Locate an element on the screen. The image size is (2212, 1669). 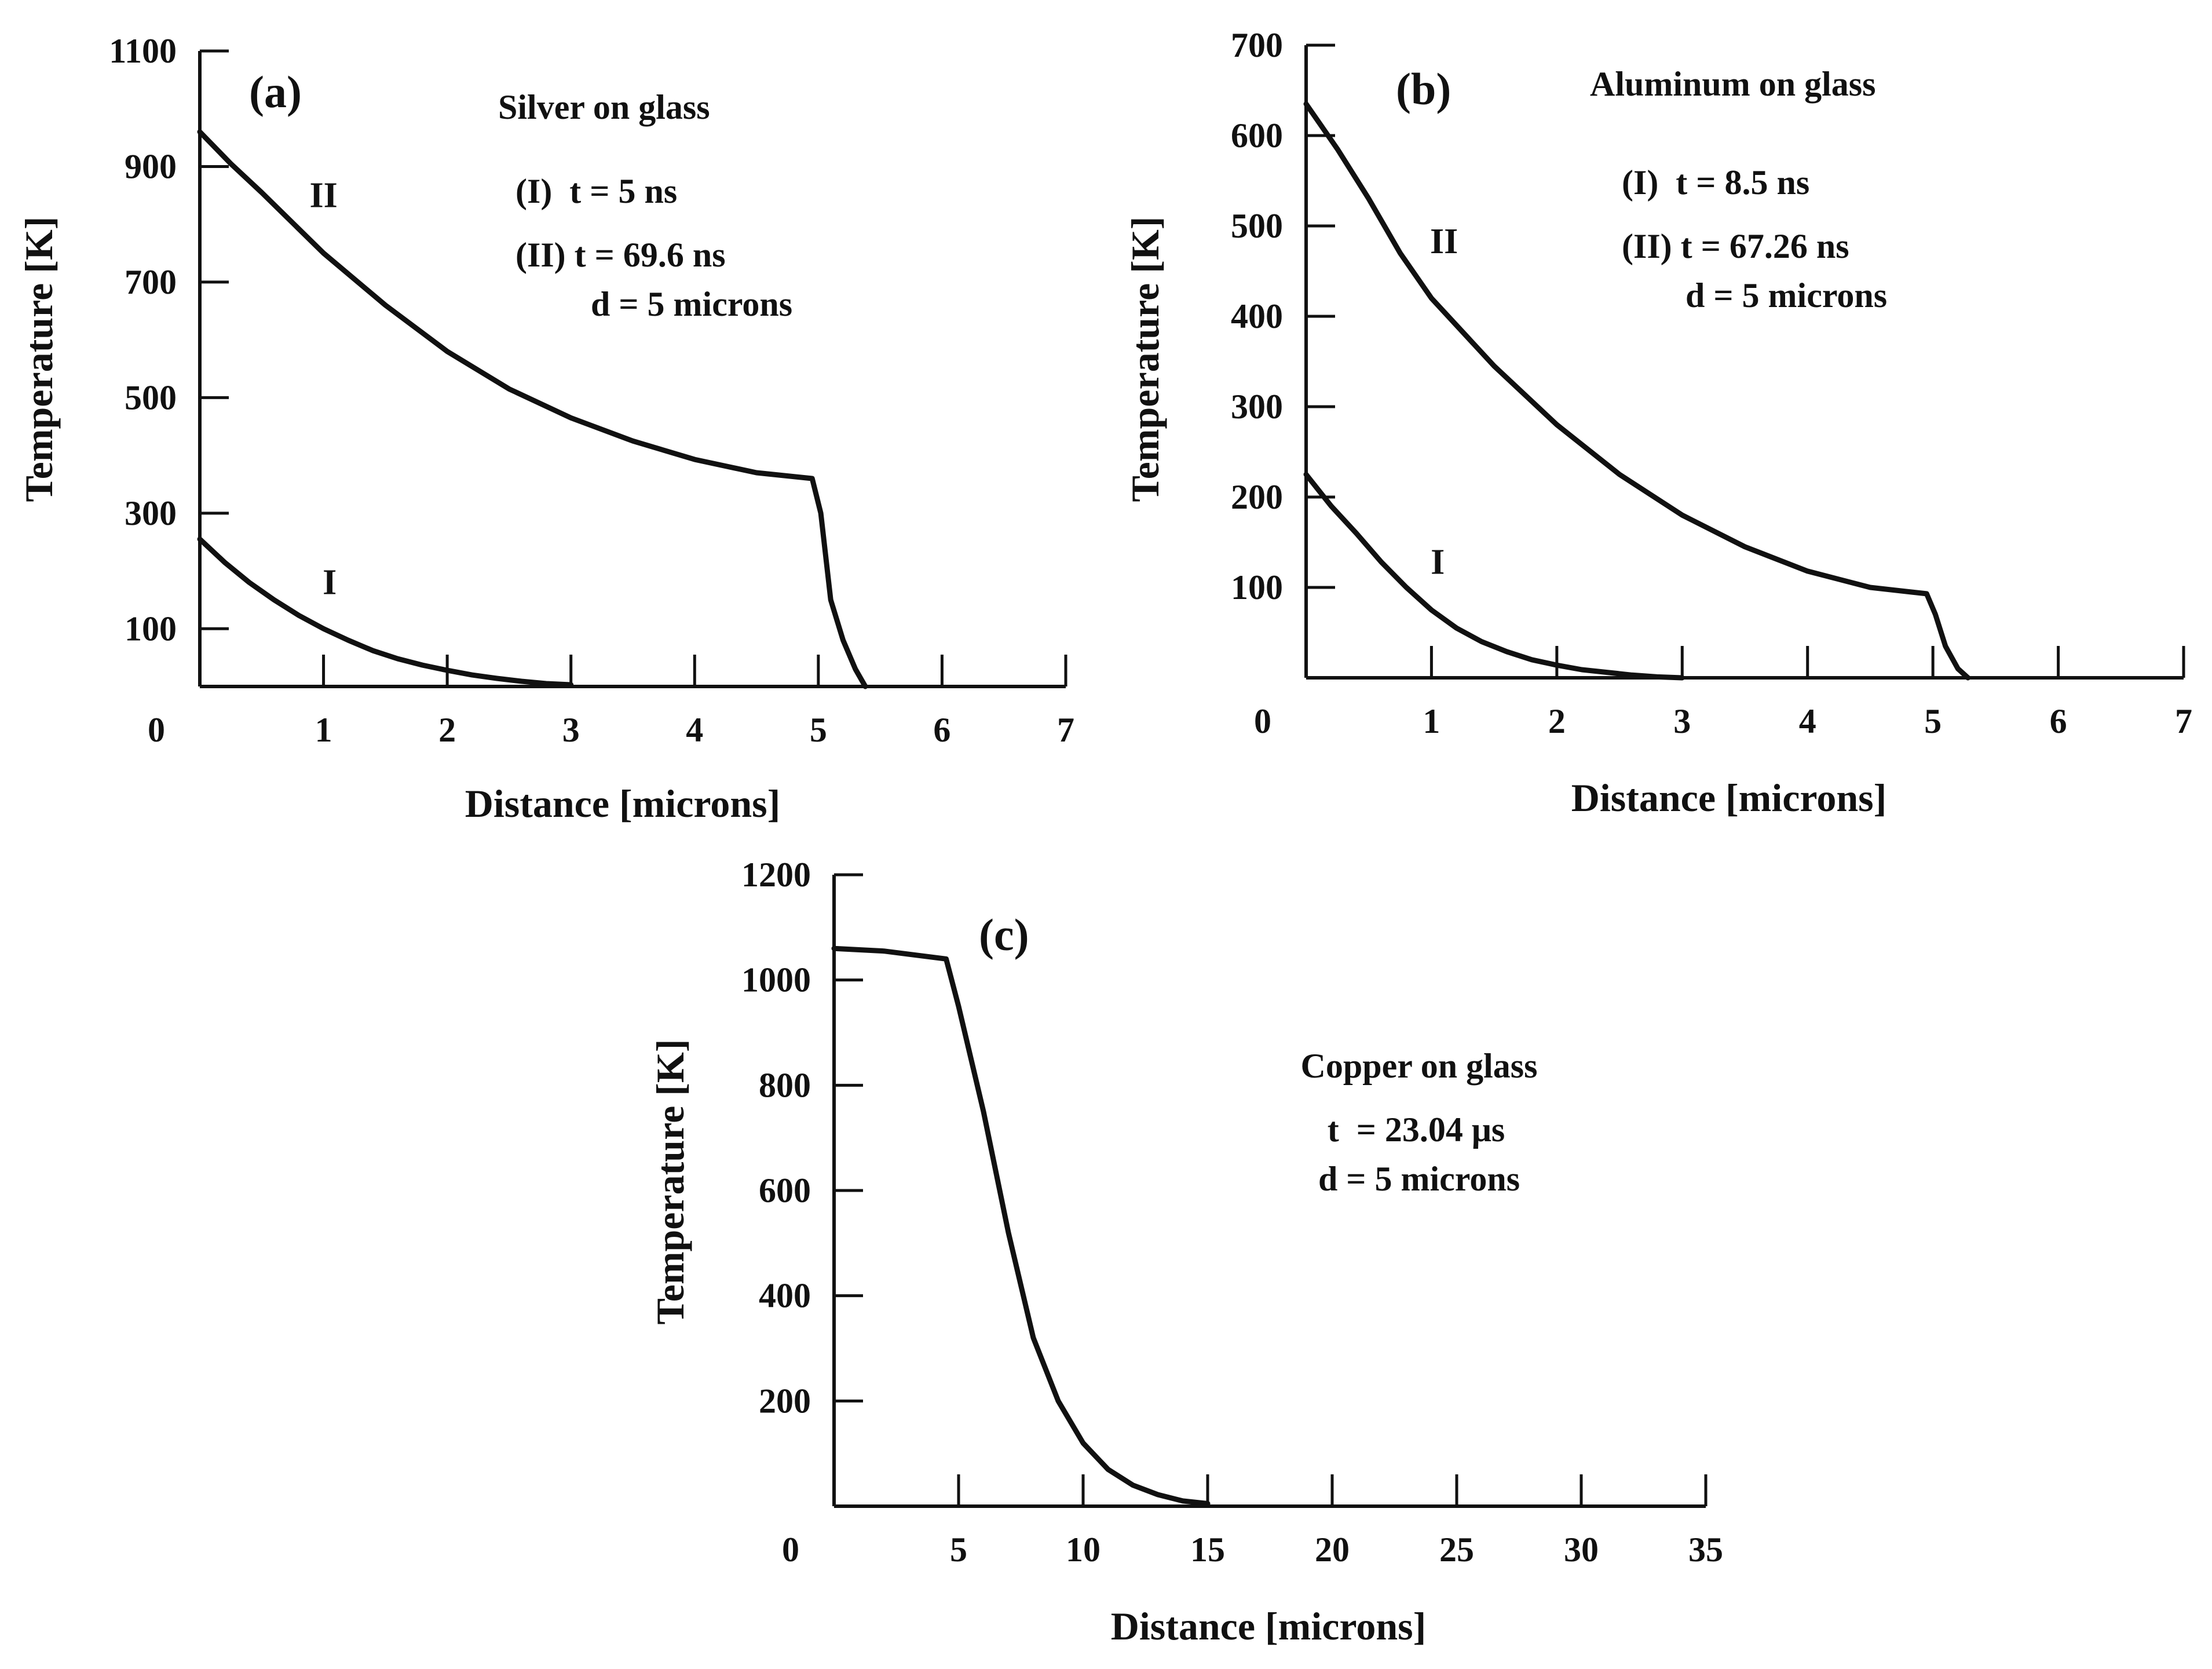
annotation: (I) t = 5 ns is located at coordinates (596, 191).